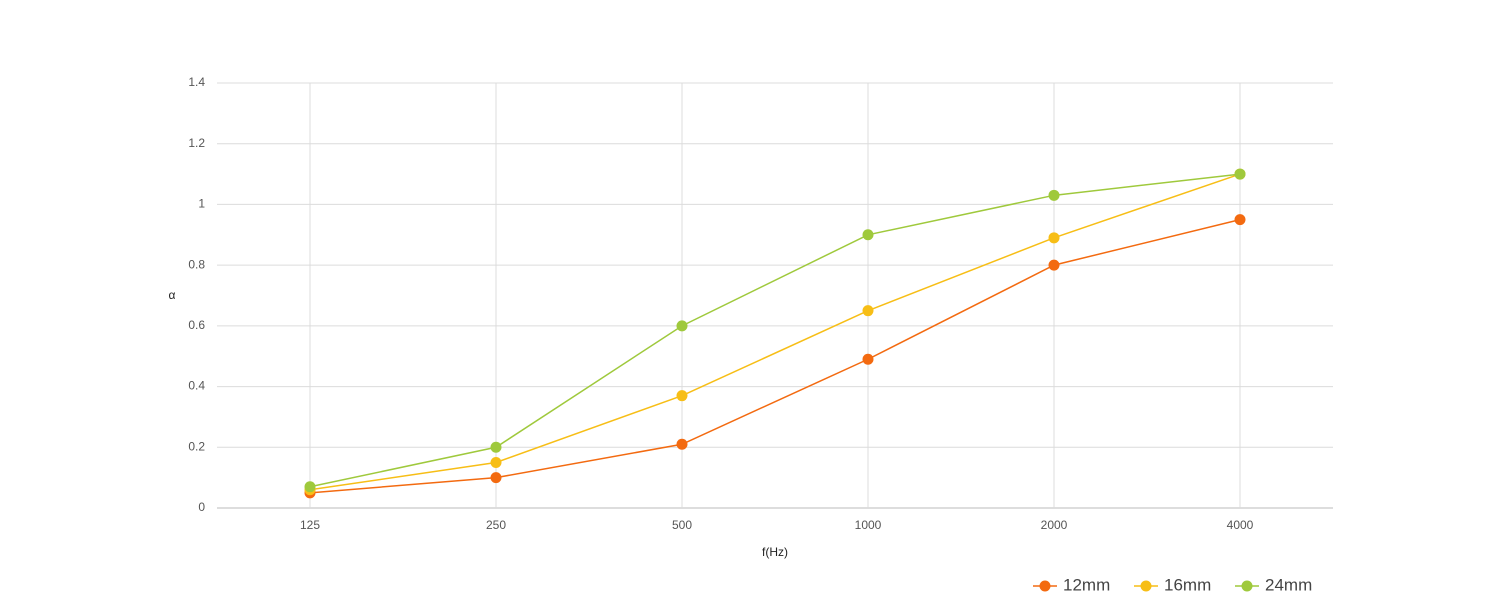 This screenshot has height=608, width=1500. I want to click on y-axis-label: α, so click(172, 295).